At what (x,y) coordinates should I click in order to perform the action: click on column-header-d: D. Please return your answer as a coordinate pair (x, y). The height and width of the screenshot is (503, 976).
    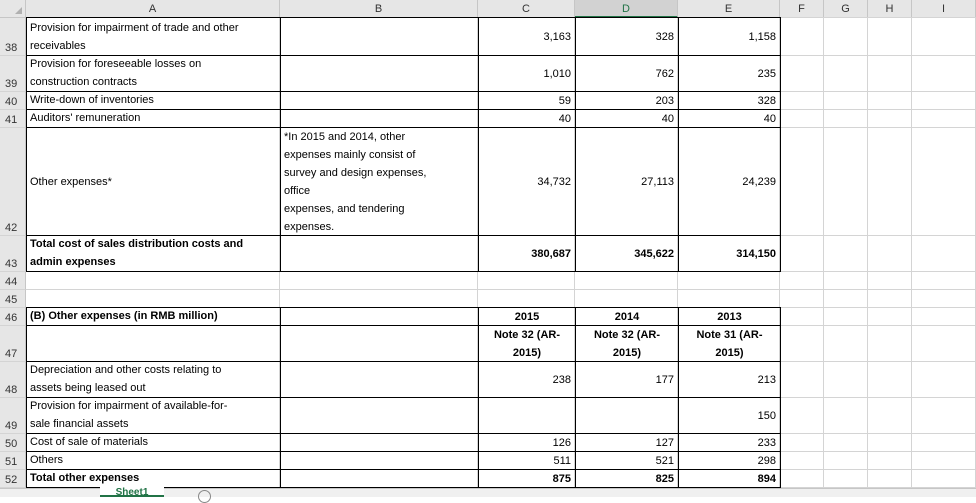
    Looking at the image, I should click on (626, 9).